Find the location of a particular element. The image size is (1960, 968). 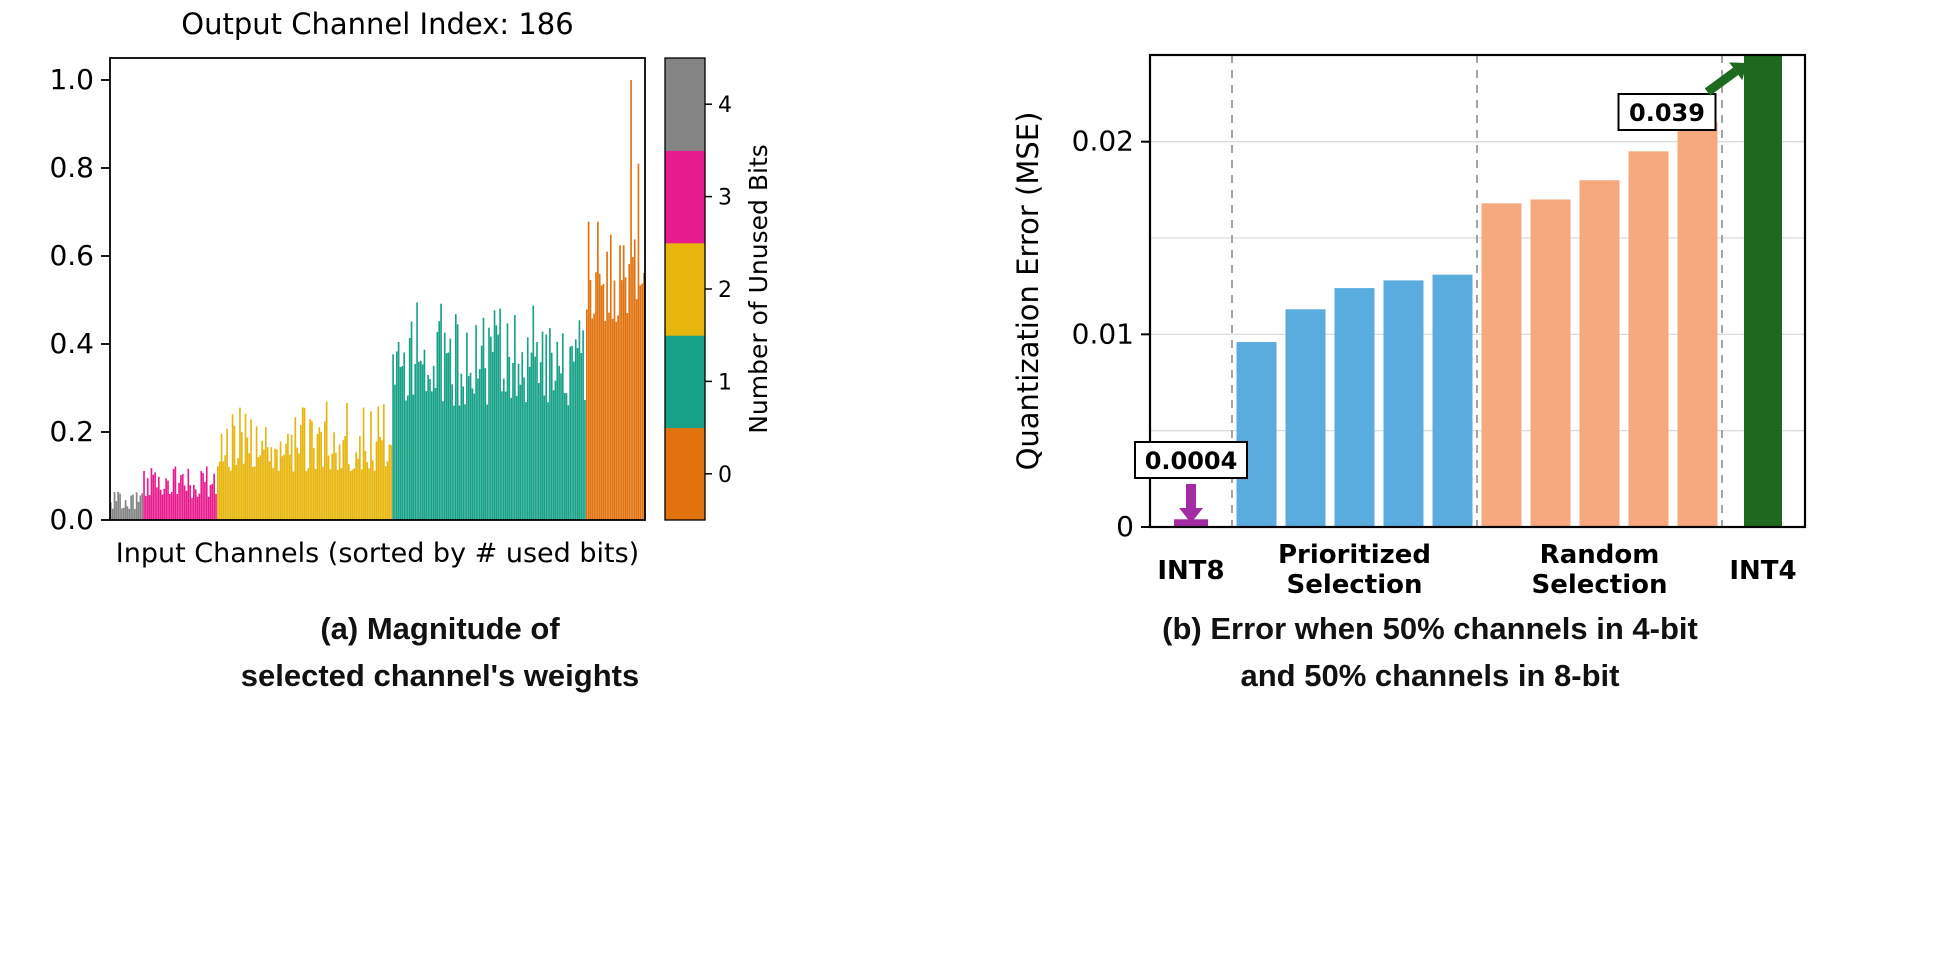

panel-b-xtick-label: INT4 is located at coordinates (1762, 571).